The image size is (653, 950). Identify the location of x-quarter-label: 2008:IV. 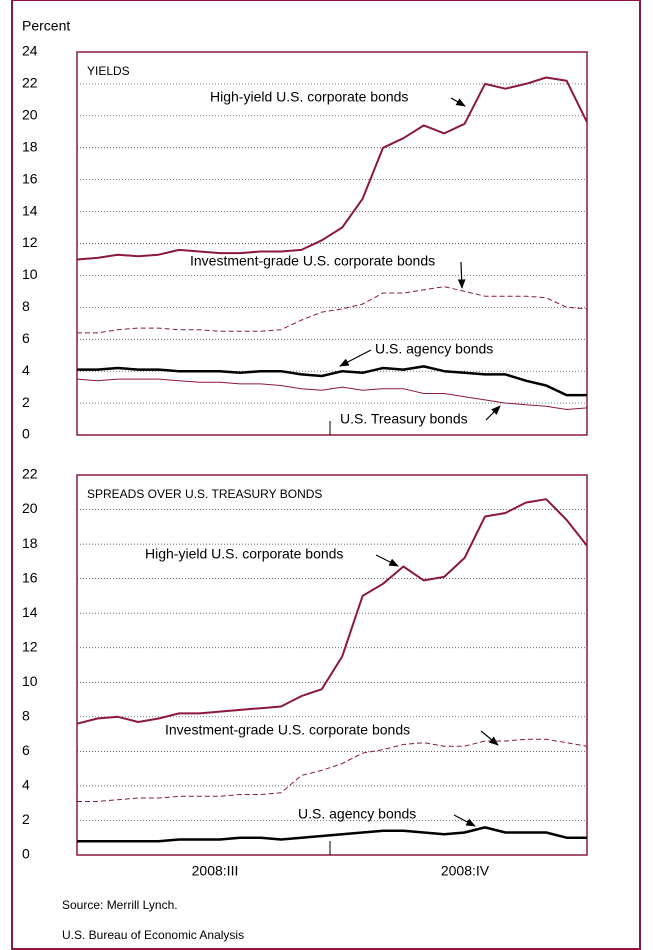
(465, 871).